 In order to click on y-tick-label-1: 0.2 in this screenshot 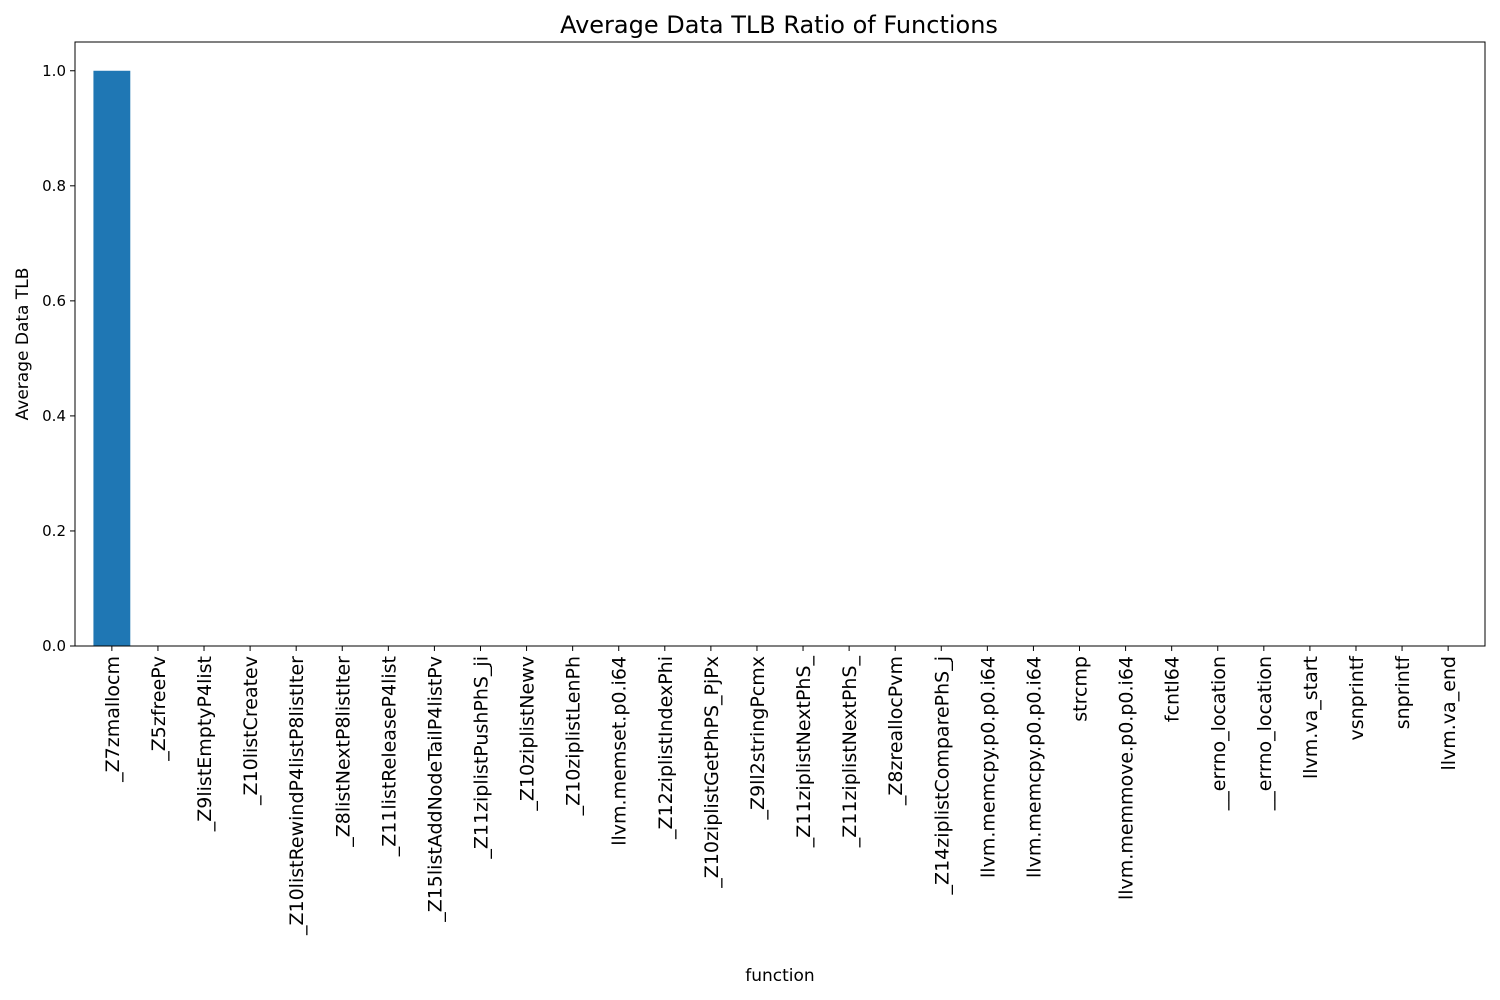, I will do `click(54, 531)`.